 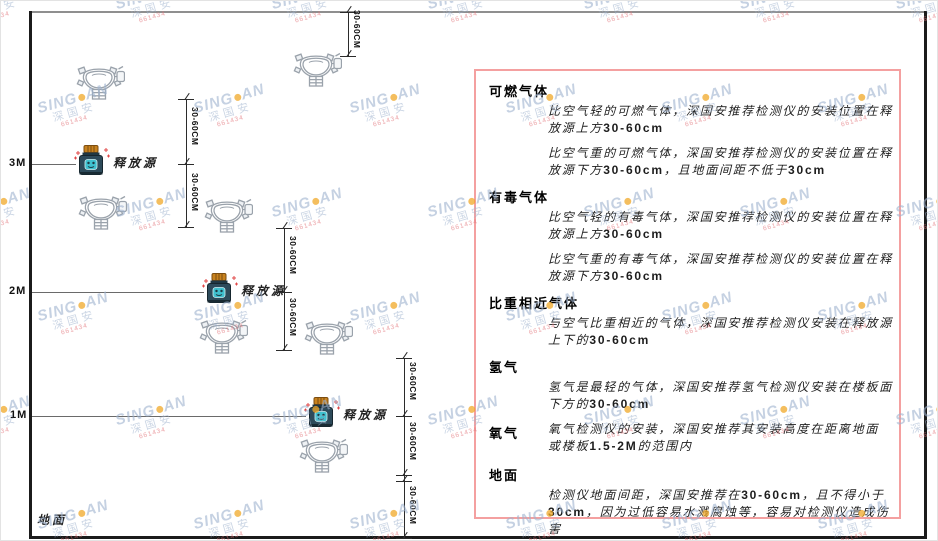 I want to click on section-heading: 氧气, so click(x=504, y=433).